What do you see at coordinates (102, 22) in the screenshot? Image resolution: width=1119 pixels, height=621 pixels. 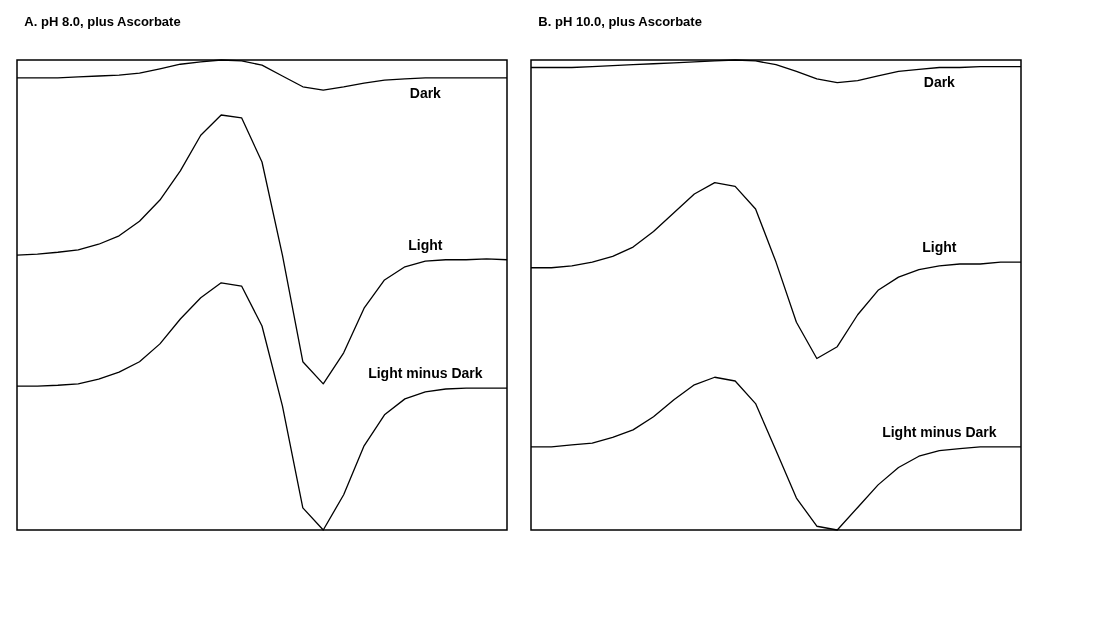 I see `chart-title: A. pH 8.0, plus Ascorbate` at bounding box center [102, 22].